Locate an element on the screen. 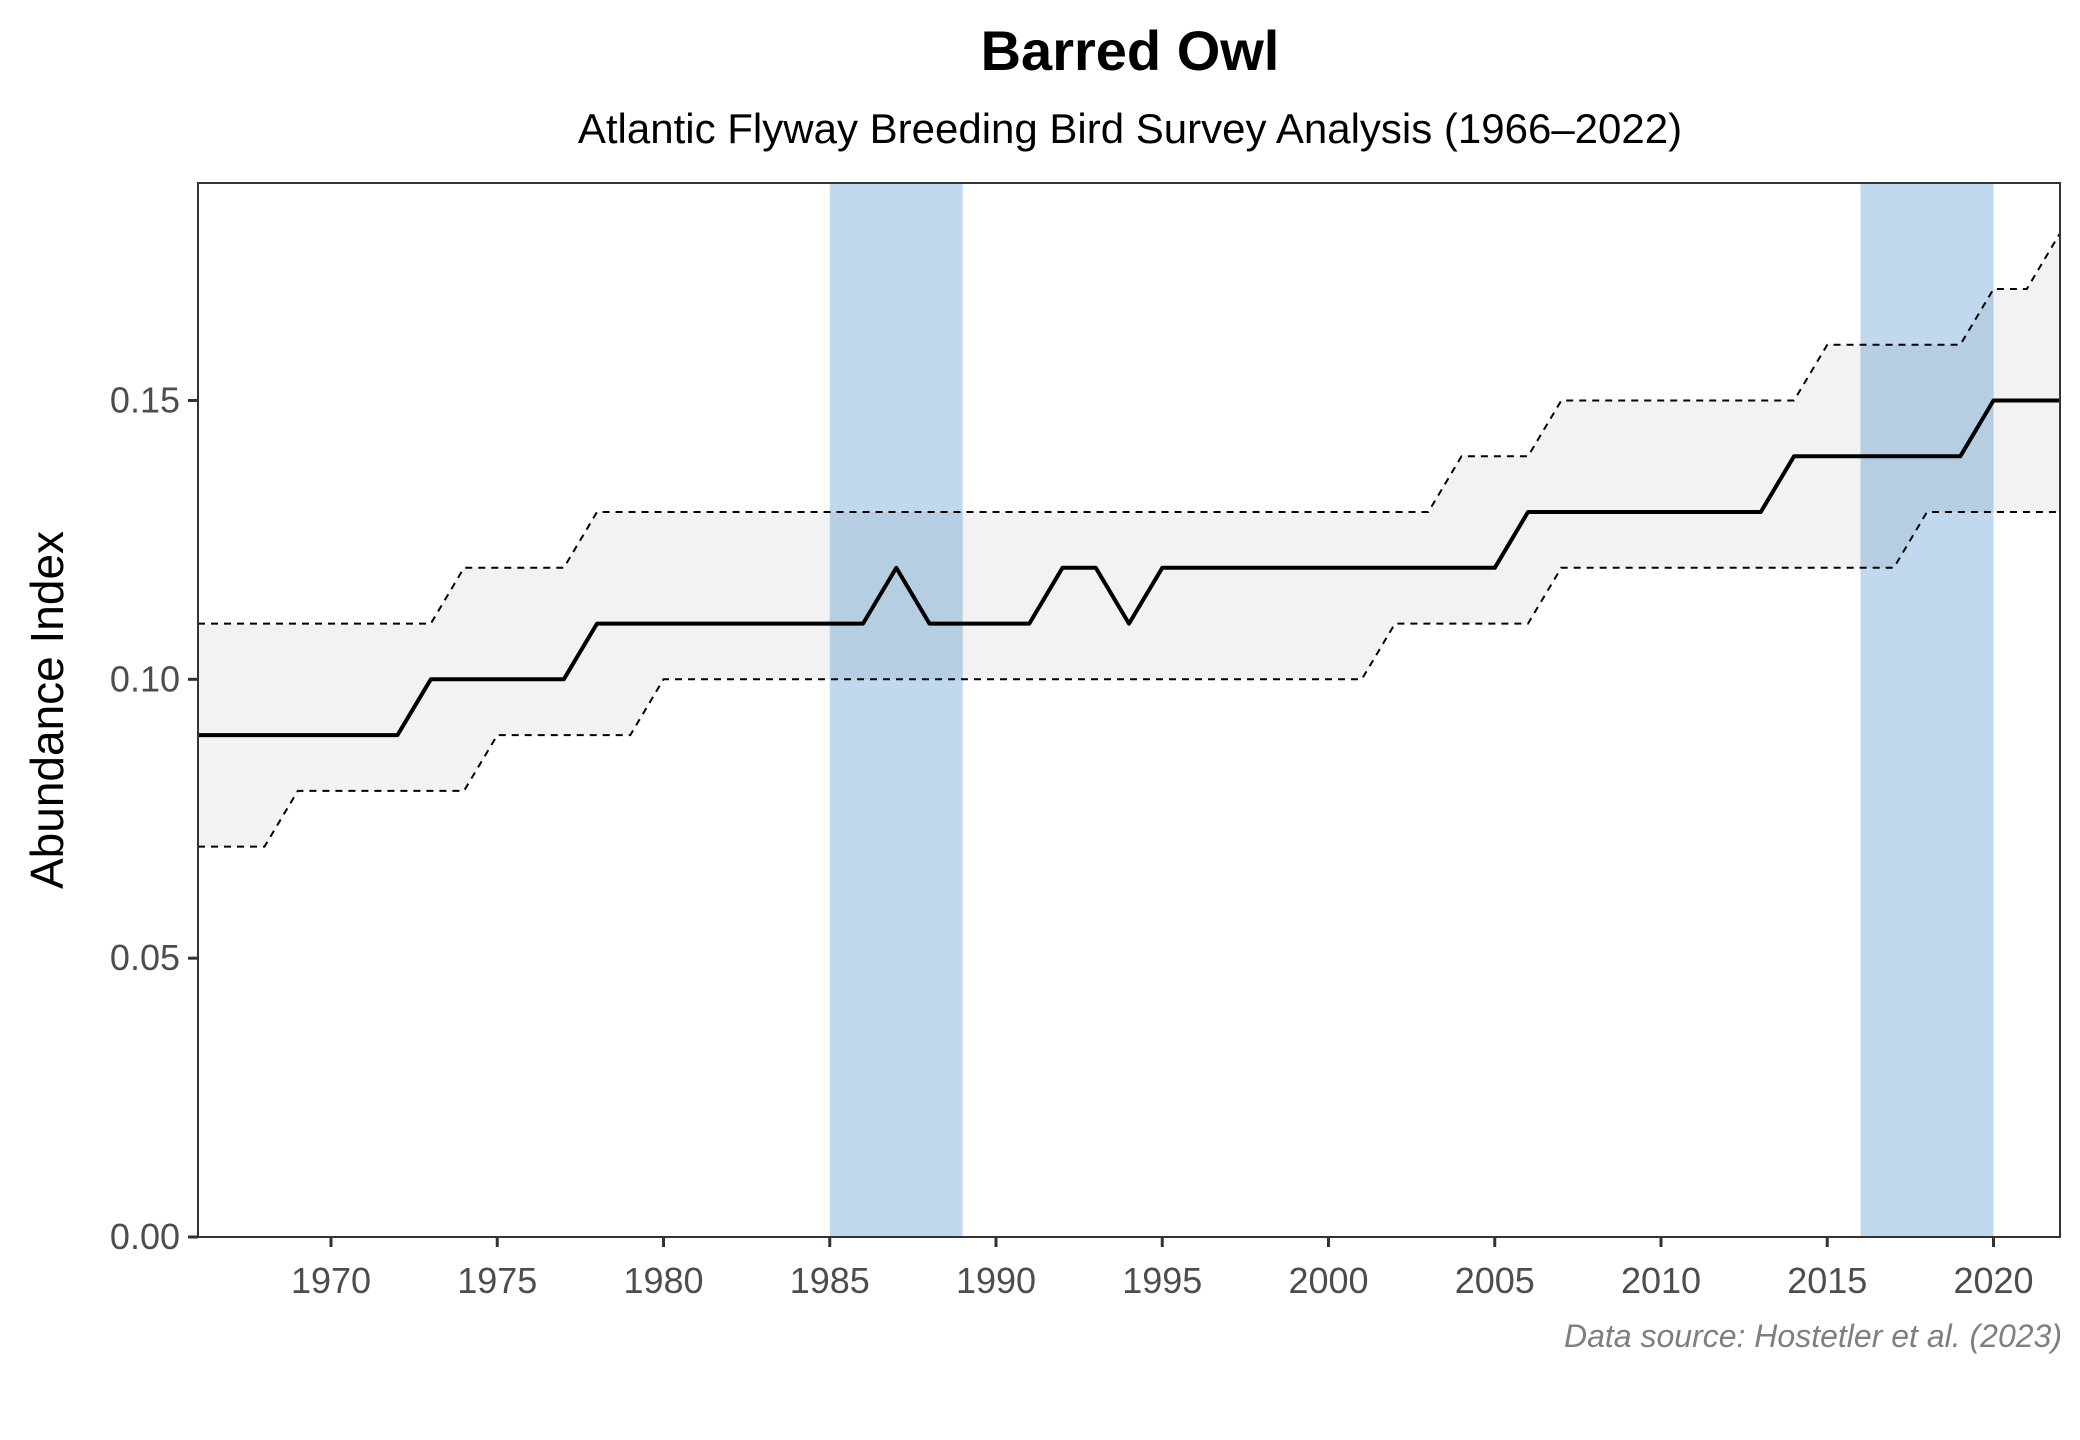 This screenshot has width=2080, height=1440. y-tick-label: 0.00 is located at coordinates (145, 1236).